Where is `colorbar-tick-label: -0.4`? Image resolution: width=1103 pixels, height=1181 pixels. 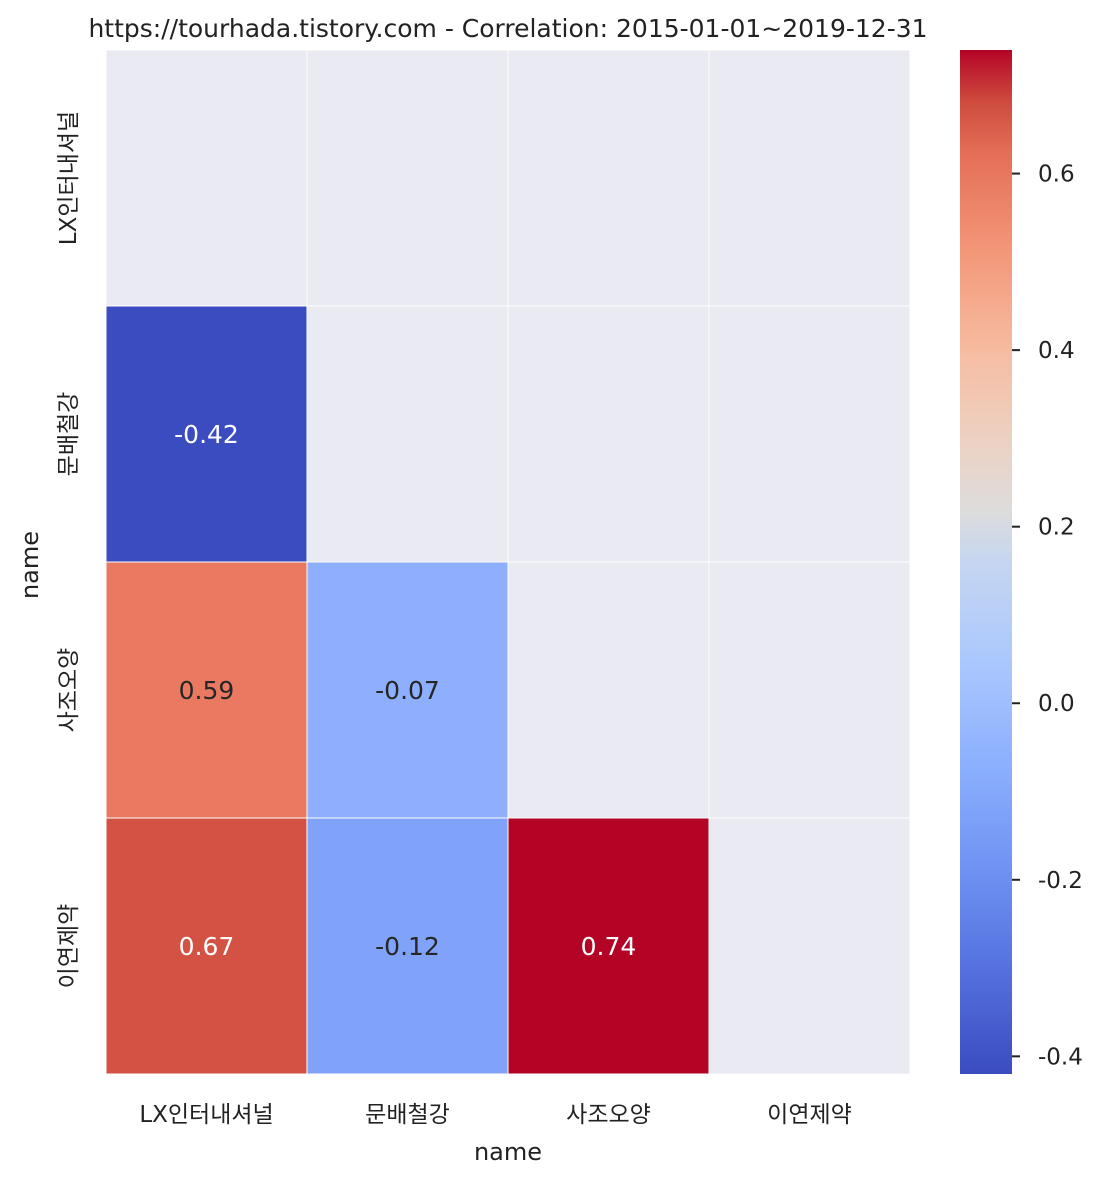
colorbar-tick-label: -0.4 is located at coordinates (1060, 1057).